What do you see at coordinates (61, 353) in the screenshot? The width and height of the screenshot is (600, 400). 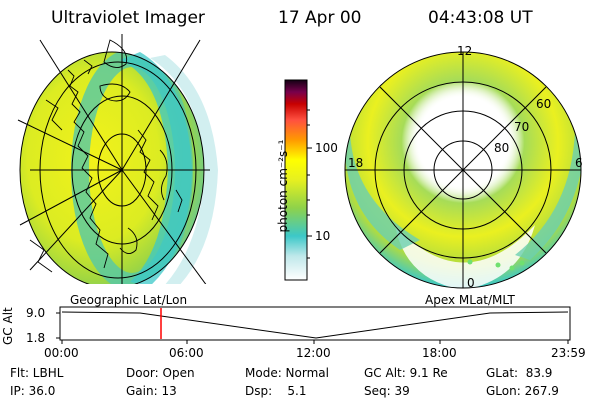 I see `timeline-x-tick: 00:00` at bounding box center [61, 353].